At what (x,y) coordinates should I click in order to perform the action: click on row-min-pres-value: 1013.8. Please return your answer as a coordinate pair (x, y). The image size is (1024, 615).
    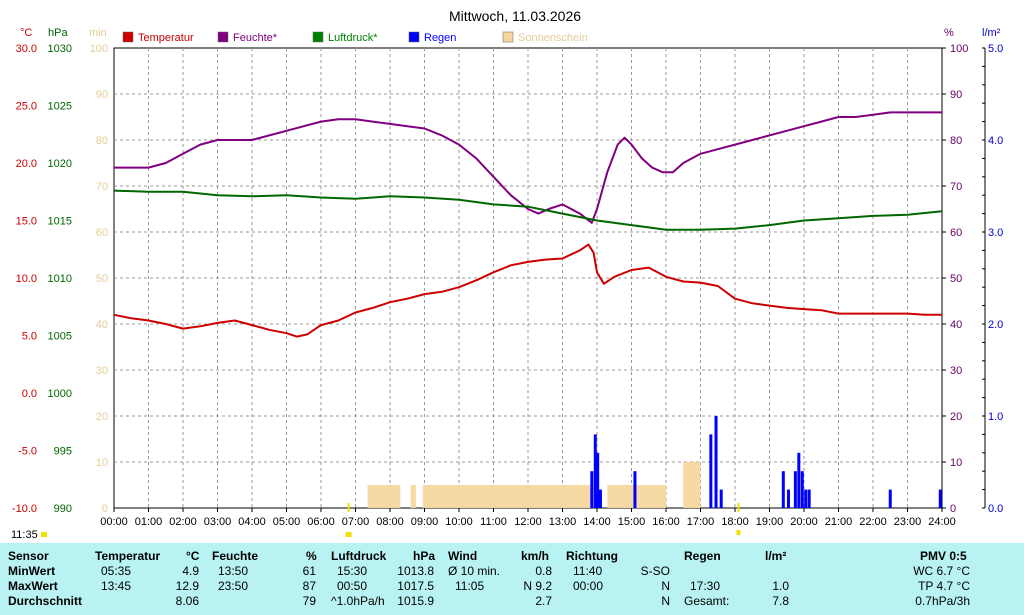
    Looking at the image, I should click on (415, 571).